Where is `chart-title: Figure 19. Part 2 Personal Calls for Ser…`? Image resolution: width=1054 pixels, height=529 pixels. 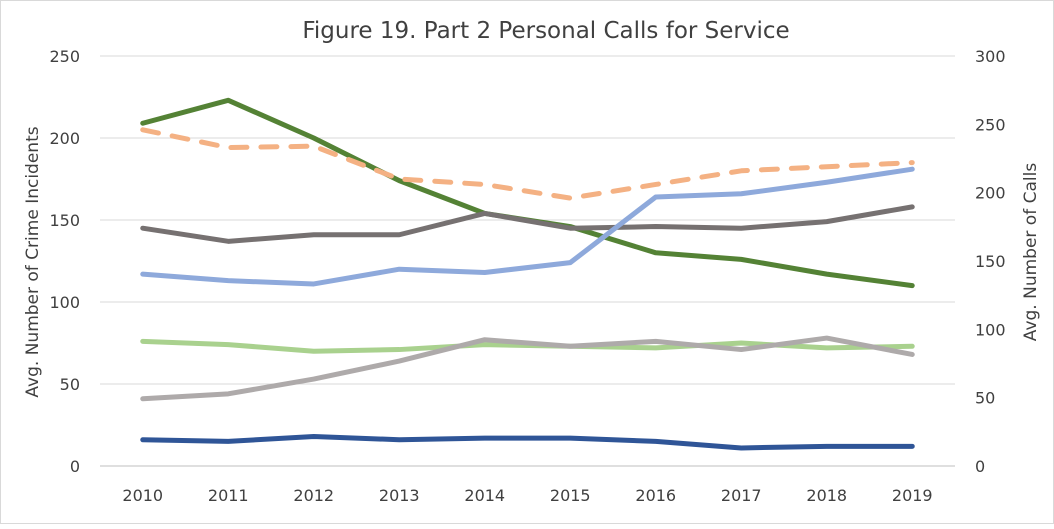
chart-title: Figure 19. Part 2 Personal Calls for Ser… is located at coordinates (545, 31).